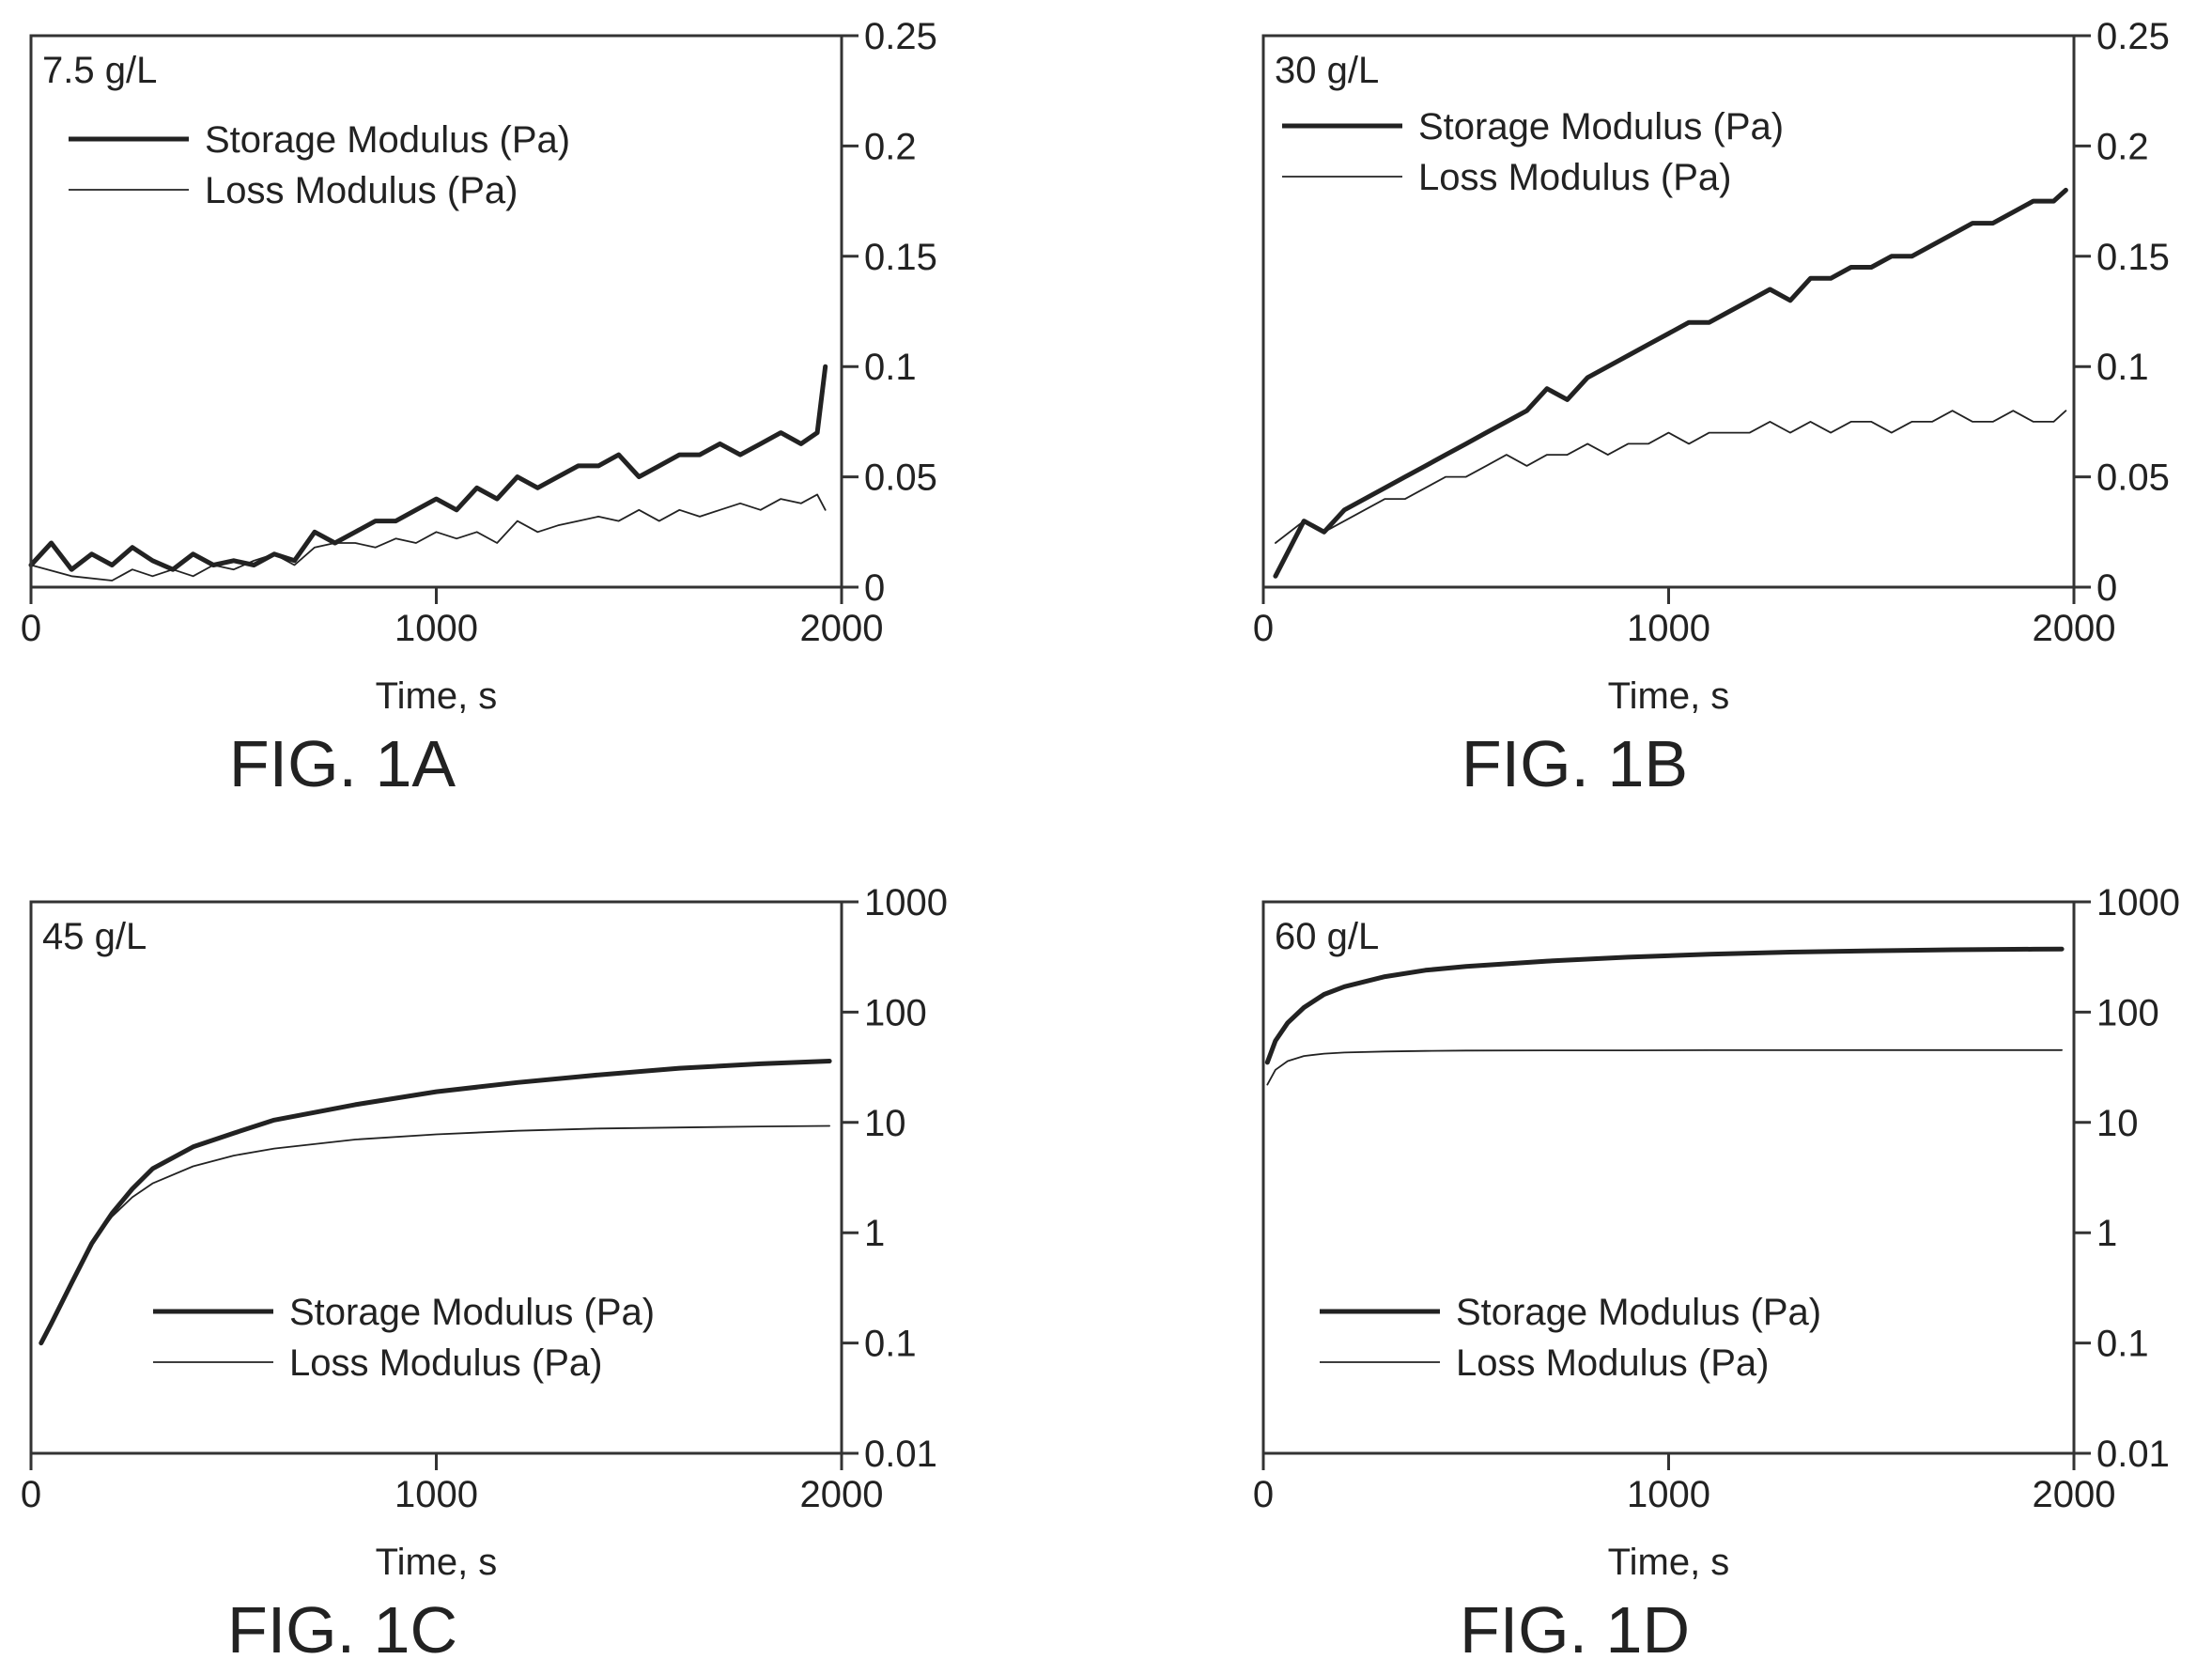 Image resolution: width=2212 pixels, height=1675 pixels. I want to click on panel-1-series-loss-line, so click(429, 537).